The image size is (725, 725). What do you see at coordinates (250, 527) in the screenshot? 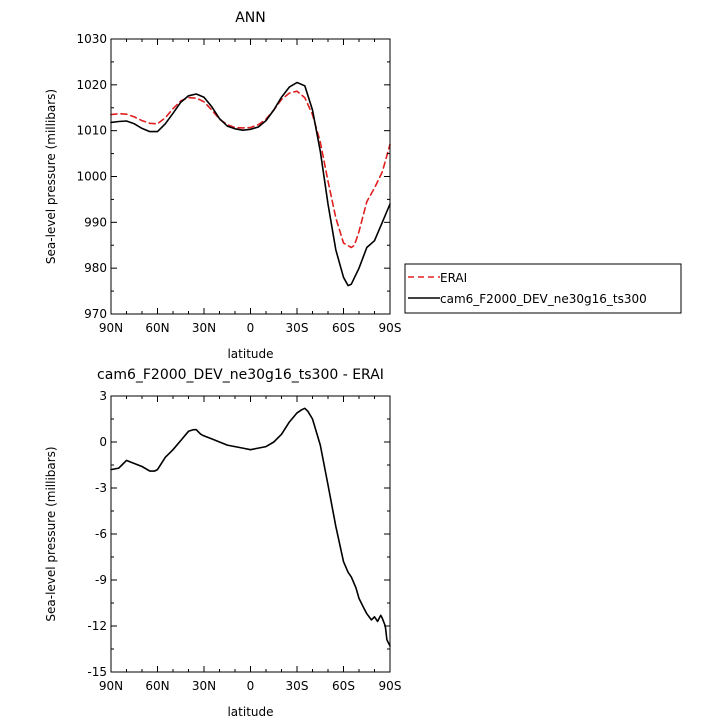
I see `series-line-difference` at bounding box center [250, 527].